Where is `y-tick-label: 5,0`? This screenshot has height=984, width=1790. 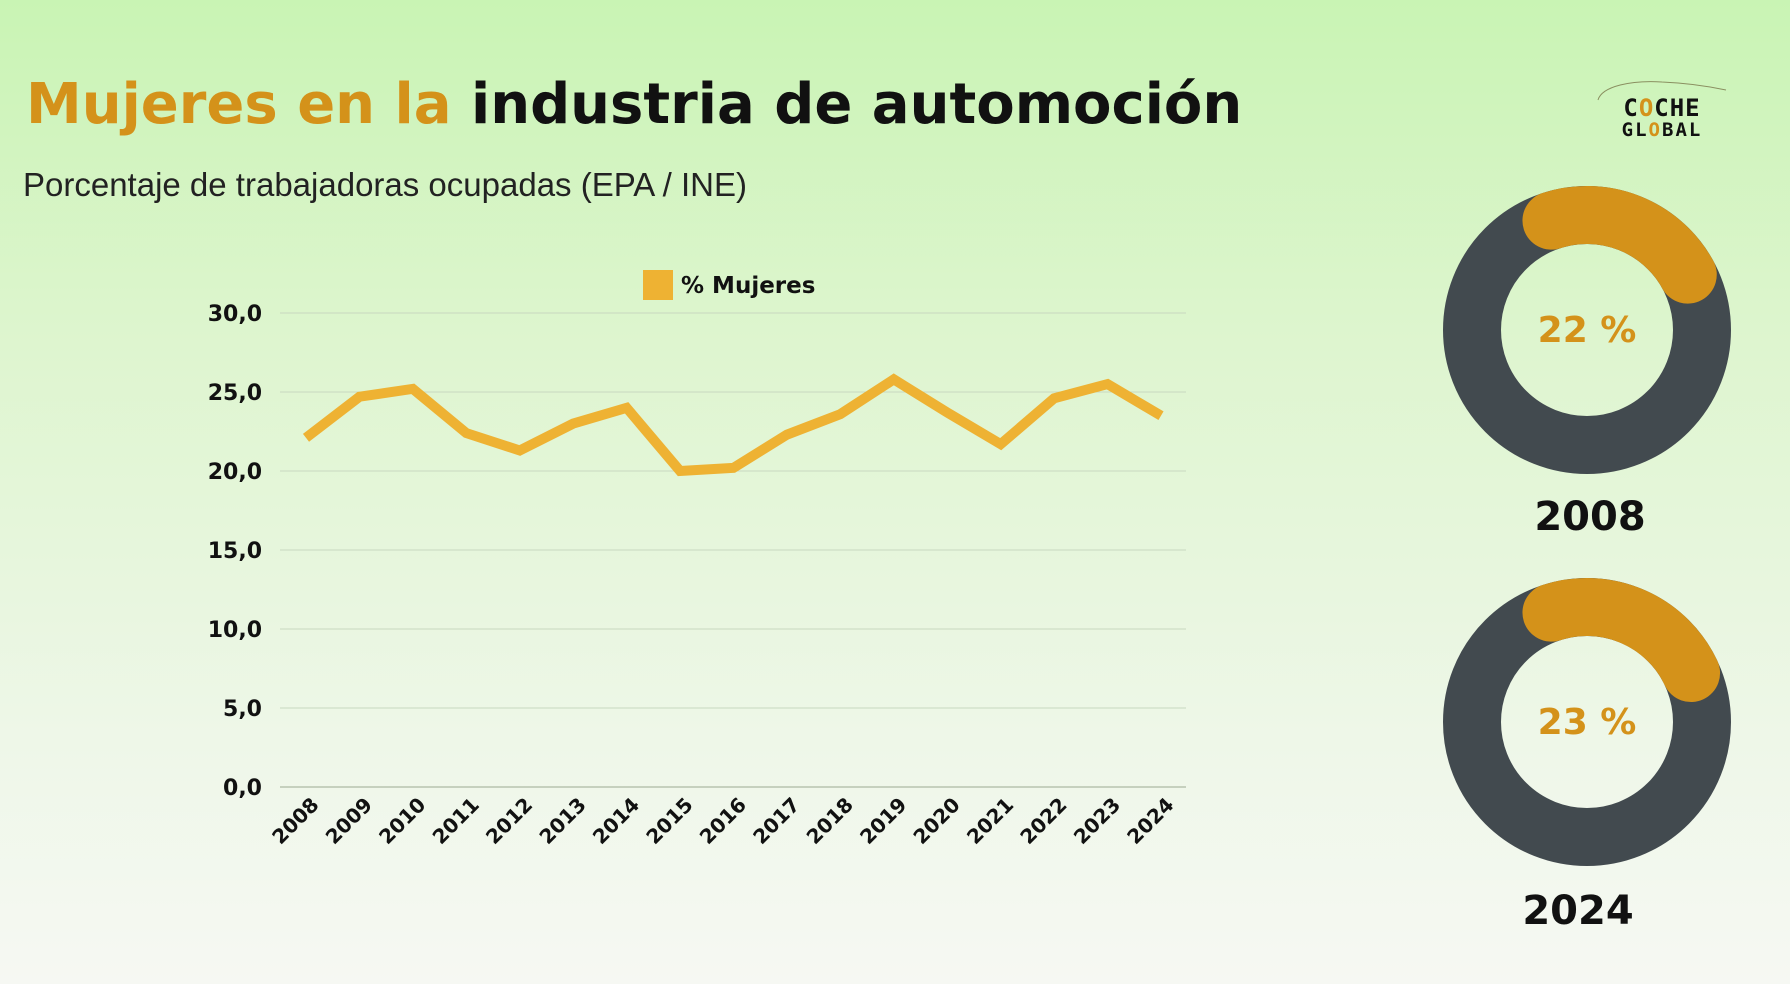 y-tick-label: 5,0 is located at coordinates (242, 709).